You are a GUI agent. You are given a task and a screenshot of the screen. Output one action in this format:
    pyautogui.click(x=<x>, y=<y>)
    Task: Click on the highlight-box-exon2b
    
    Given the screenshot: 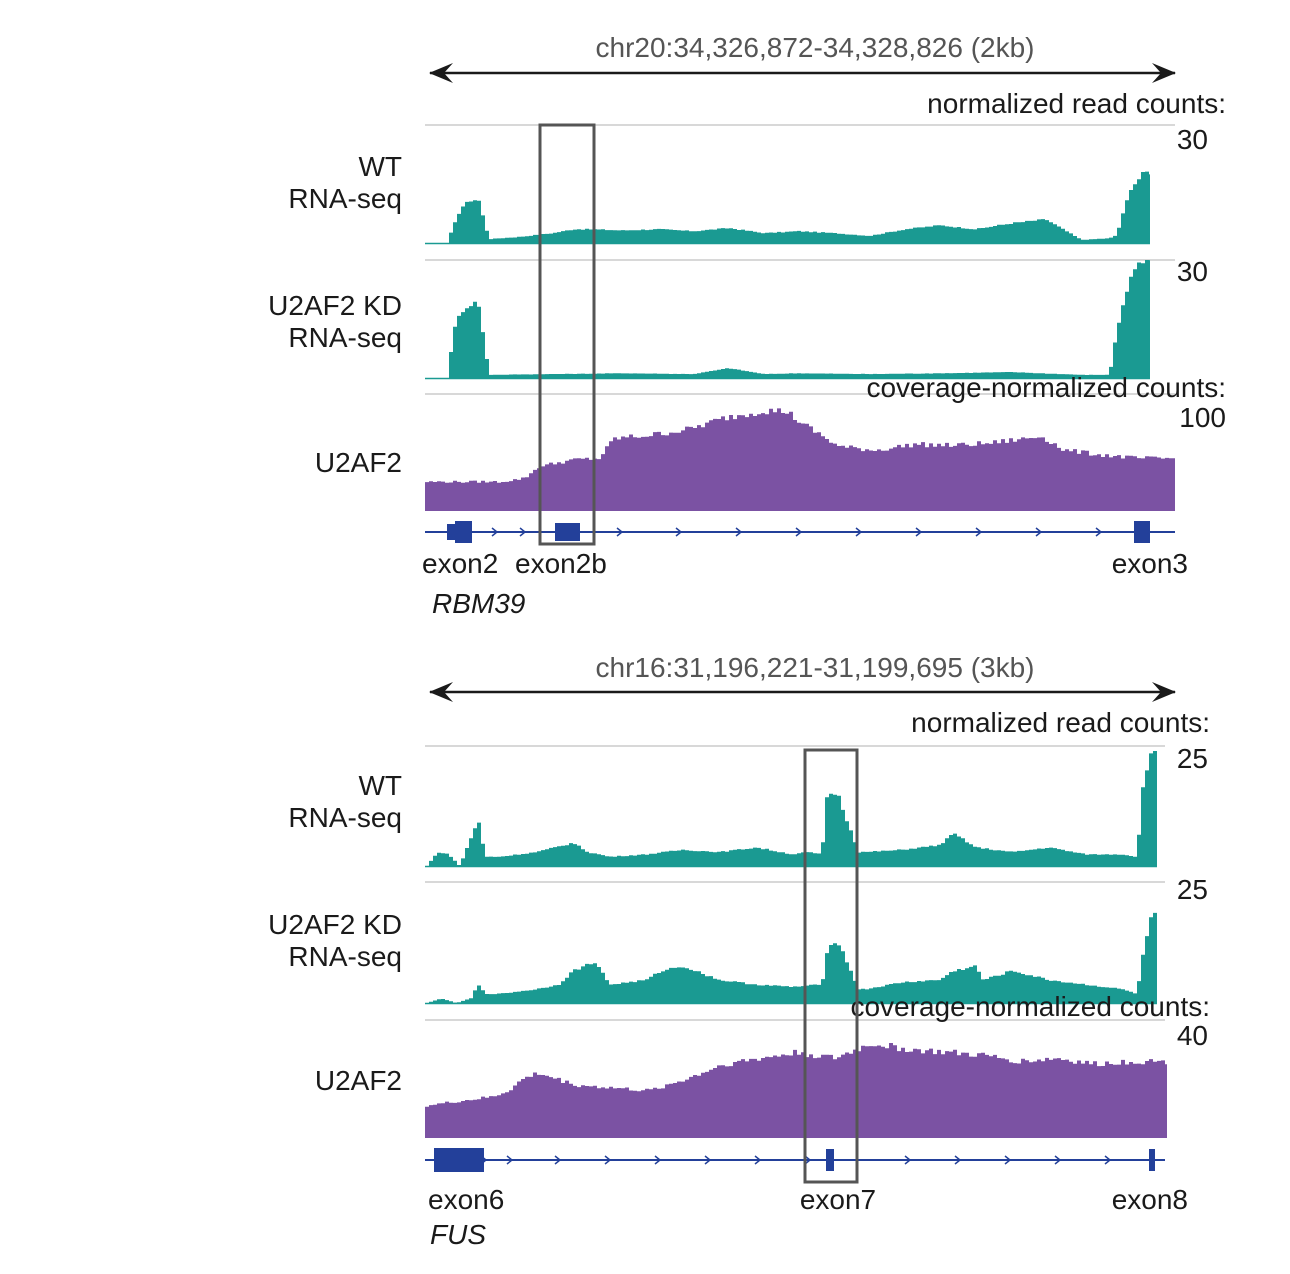 What is the action you would take?
    pyautogui.click(x=567, y=334)
    